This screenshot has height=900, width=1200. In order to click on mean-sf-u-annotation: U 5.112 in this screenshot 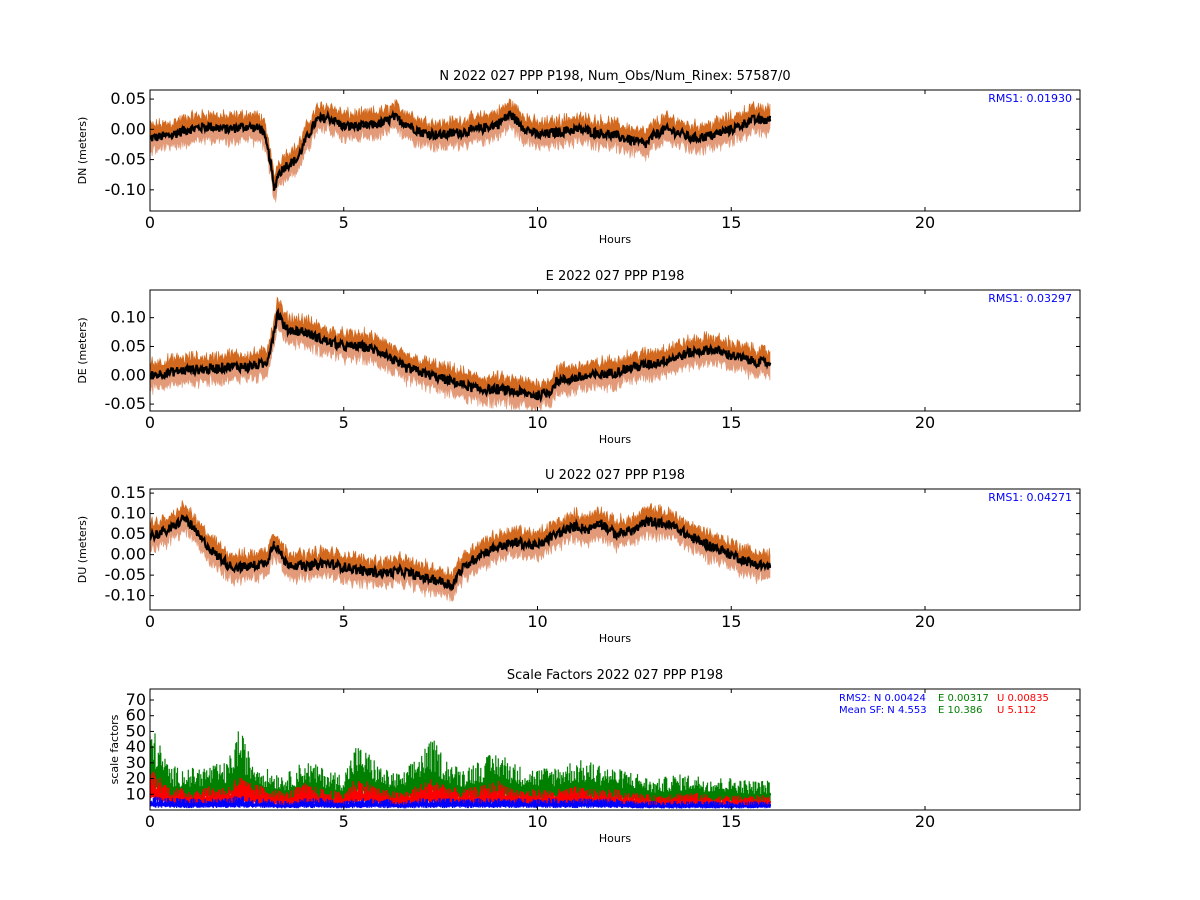, I will do `click(1016, 710)`.